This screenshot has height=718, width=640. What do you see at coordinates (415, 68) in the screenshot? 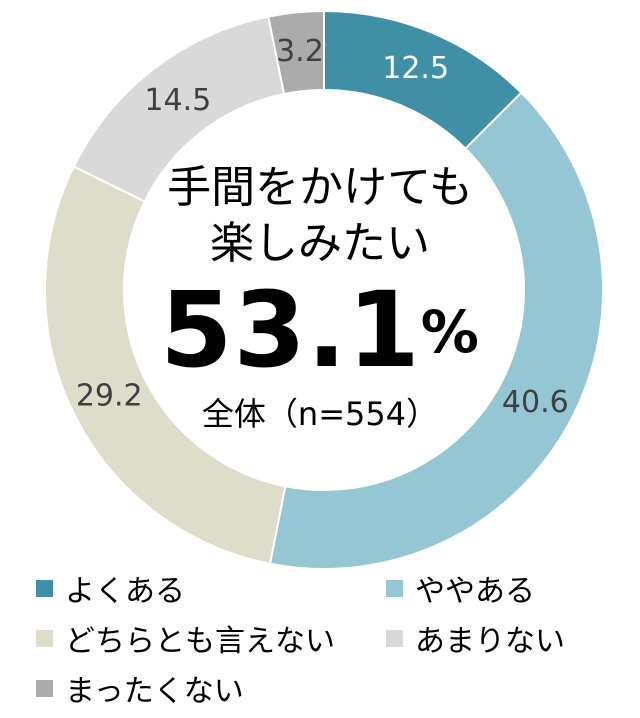
I see `data-label: 12.5` at bounding box center [415, 68].